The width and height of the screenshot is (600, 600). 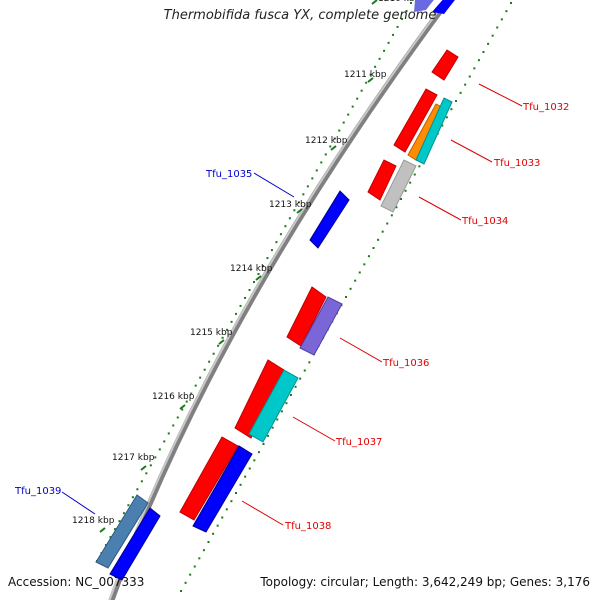 I want to click on gene-tfu-1033-cyan, so click(x=434, y=131).